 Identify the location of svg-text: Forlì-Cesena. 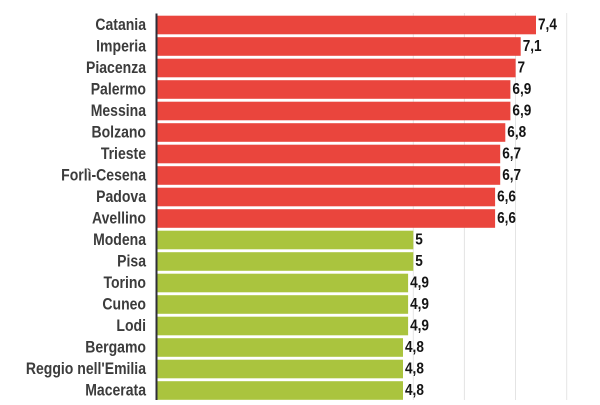
(103, 175).